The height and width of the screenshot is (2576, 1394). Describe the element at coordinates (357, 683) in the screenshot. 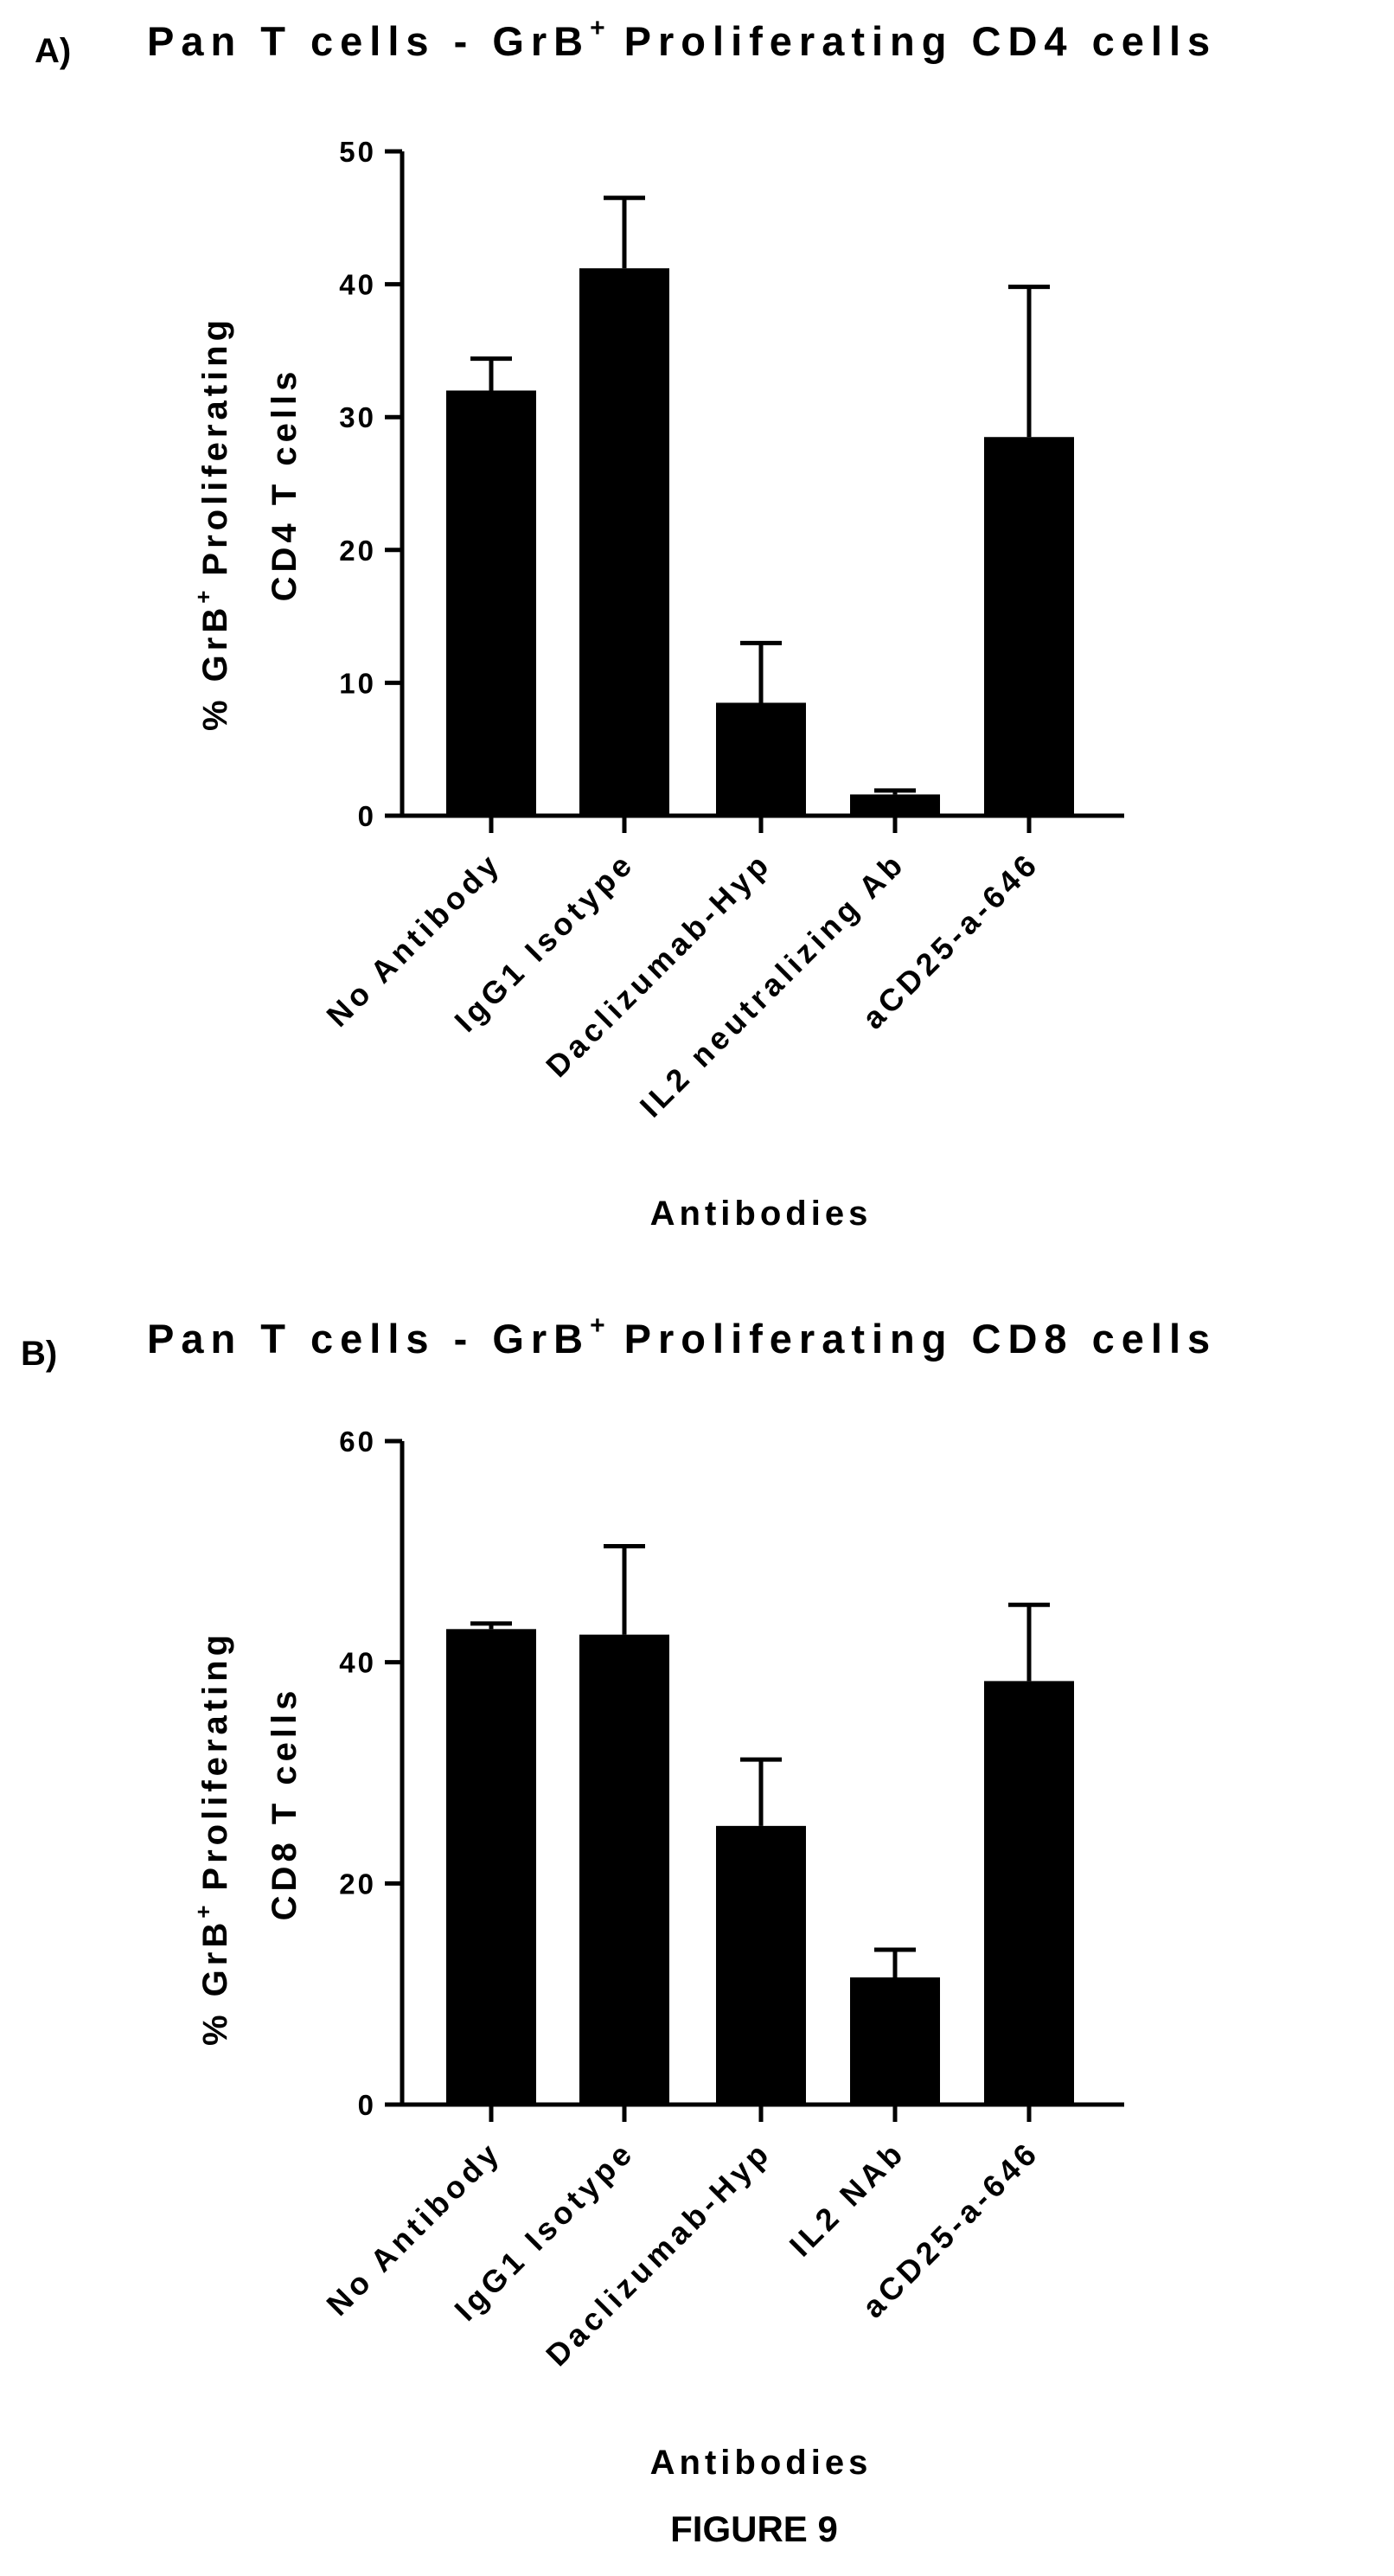

I see `panel-a-ytick-label: 10` at that location.